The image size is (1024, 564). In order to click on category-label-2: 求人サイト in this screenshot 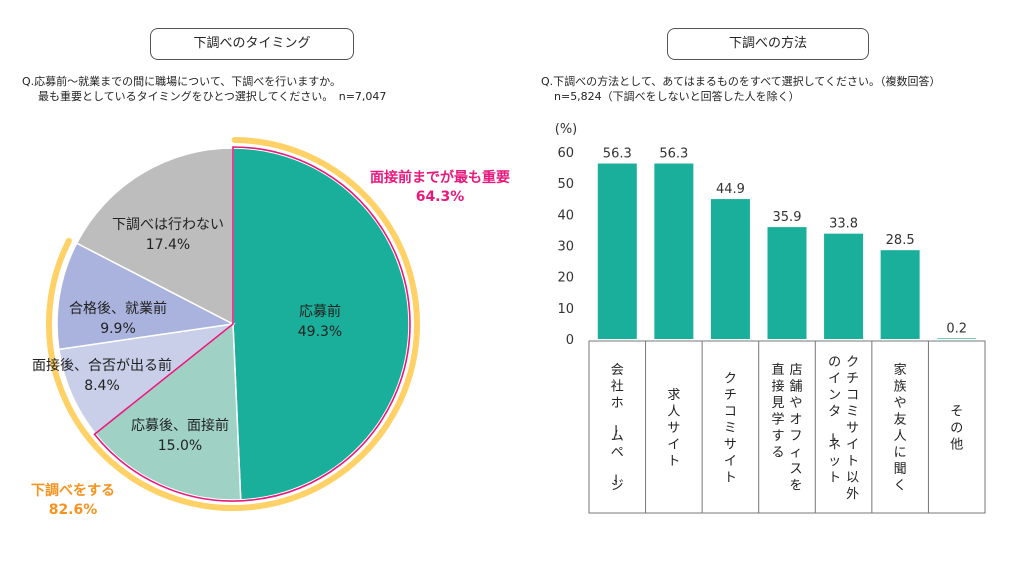, I will do `click(673, 428)`.